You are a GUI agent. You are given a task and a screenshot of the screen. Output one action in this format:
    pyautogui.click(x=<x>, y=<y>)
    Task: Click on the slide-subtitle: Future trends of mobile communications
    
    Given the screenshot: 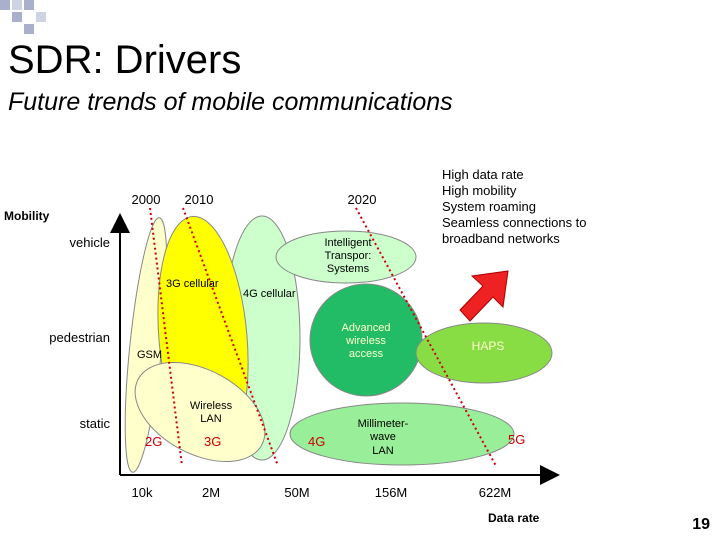 What is the action you would take?
    pyautogui.click(x=230, y=102)
    